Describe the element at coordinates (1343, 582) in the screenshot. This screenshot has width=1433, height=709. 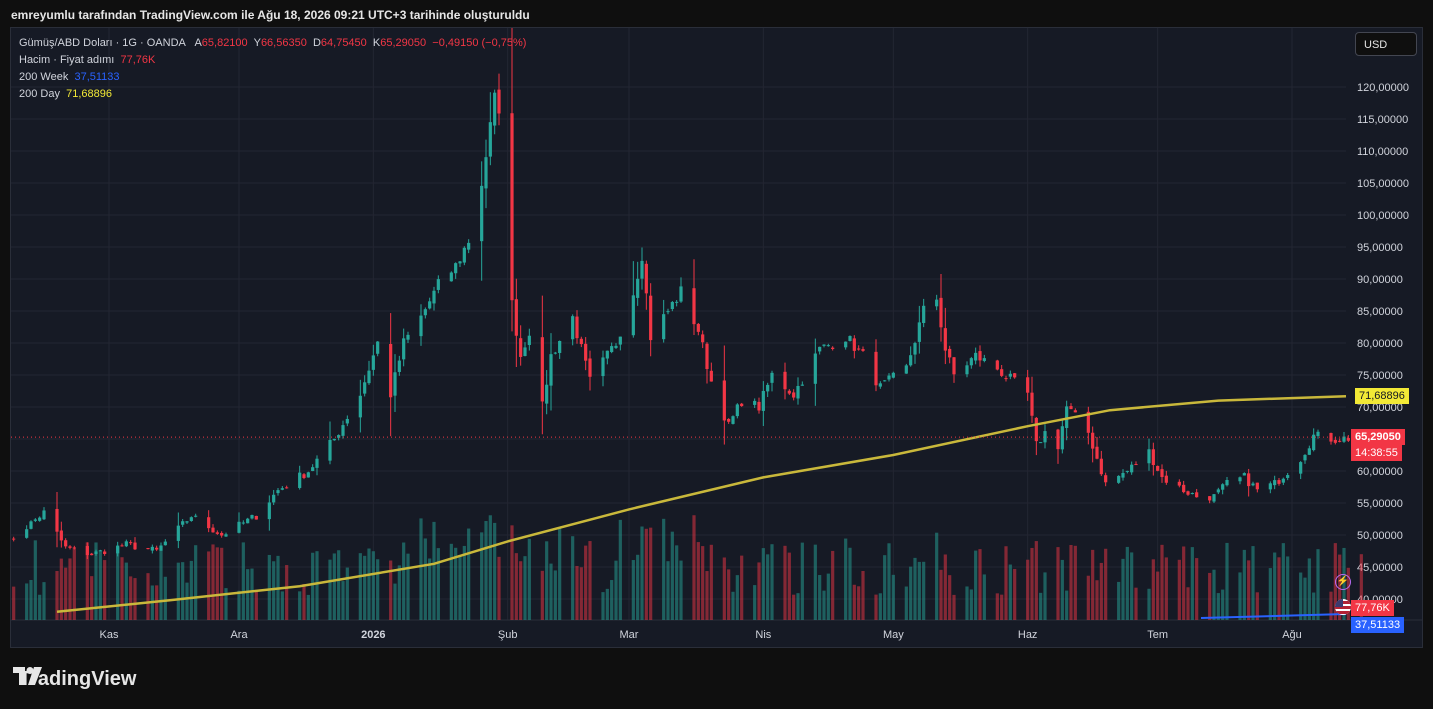
I see `lightning-icon: ⚡` at that location.